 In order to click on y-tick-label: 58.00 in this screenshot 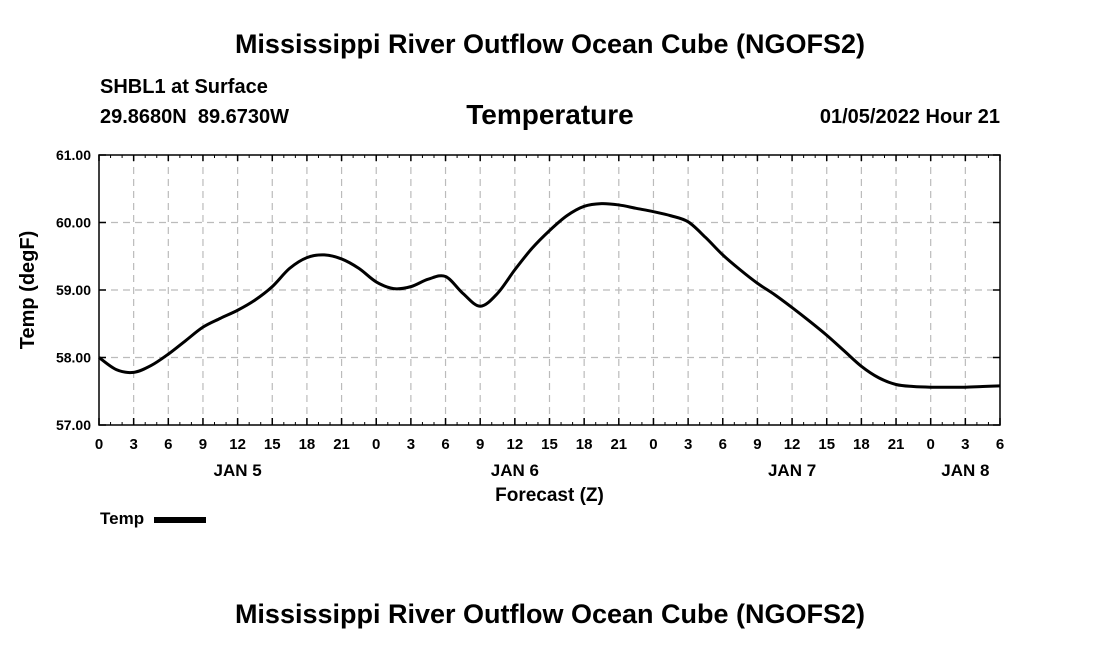, I will do `click(73, 358)`.